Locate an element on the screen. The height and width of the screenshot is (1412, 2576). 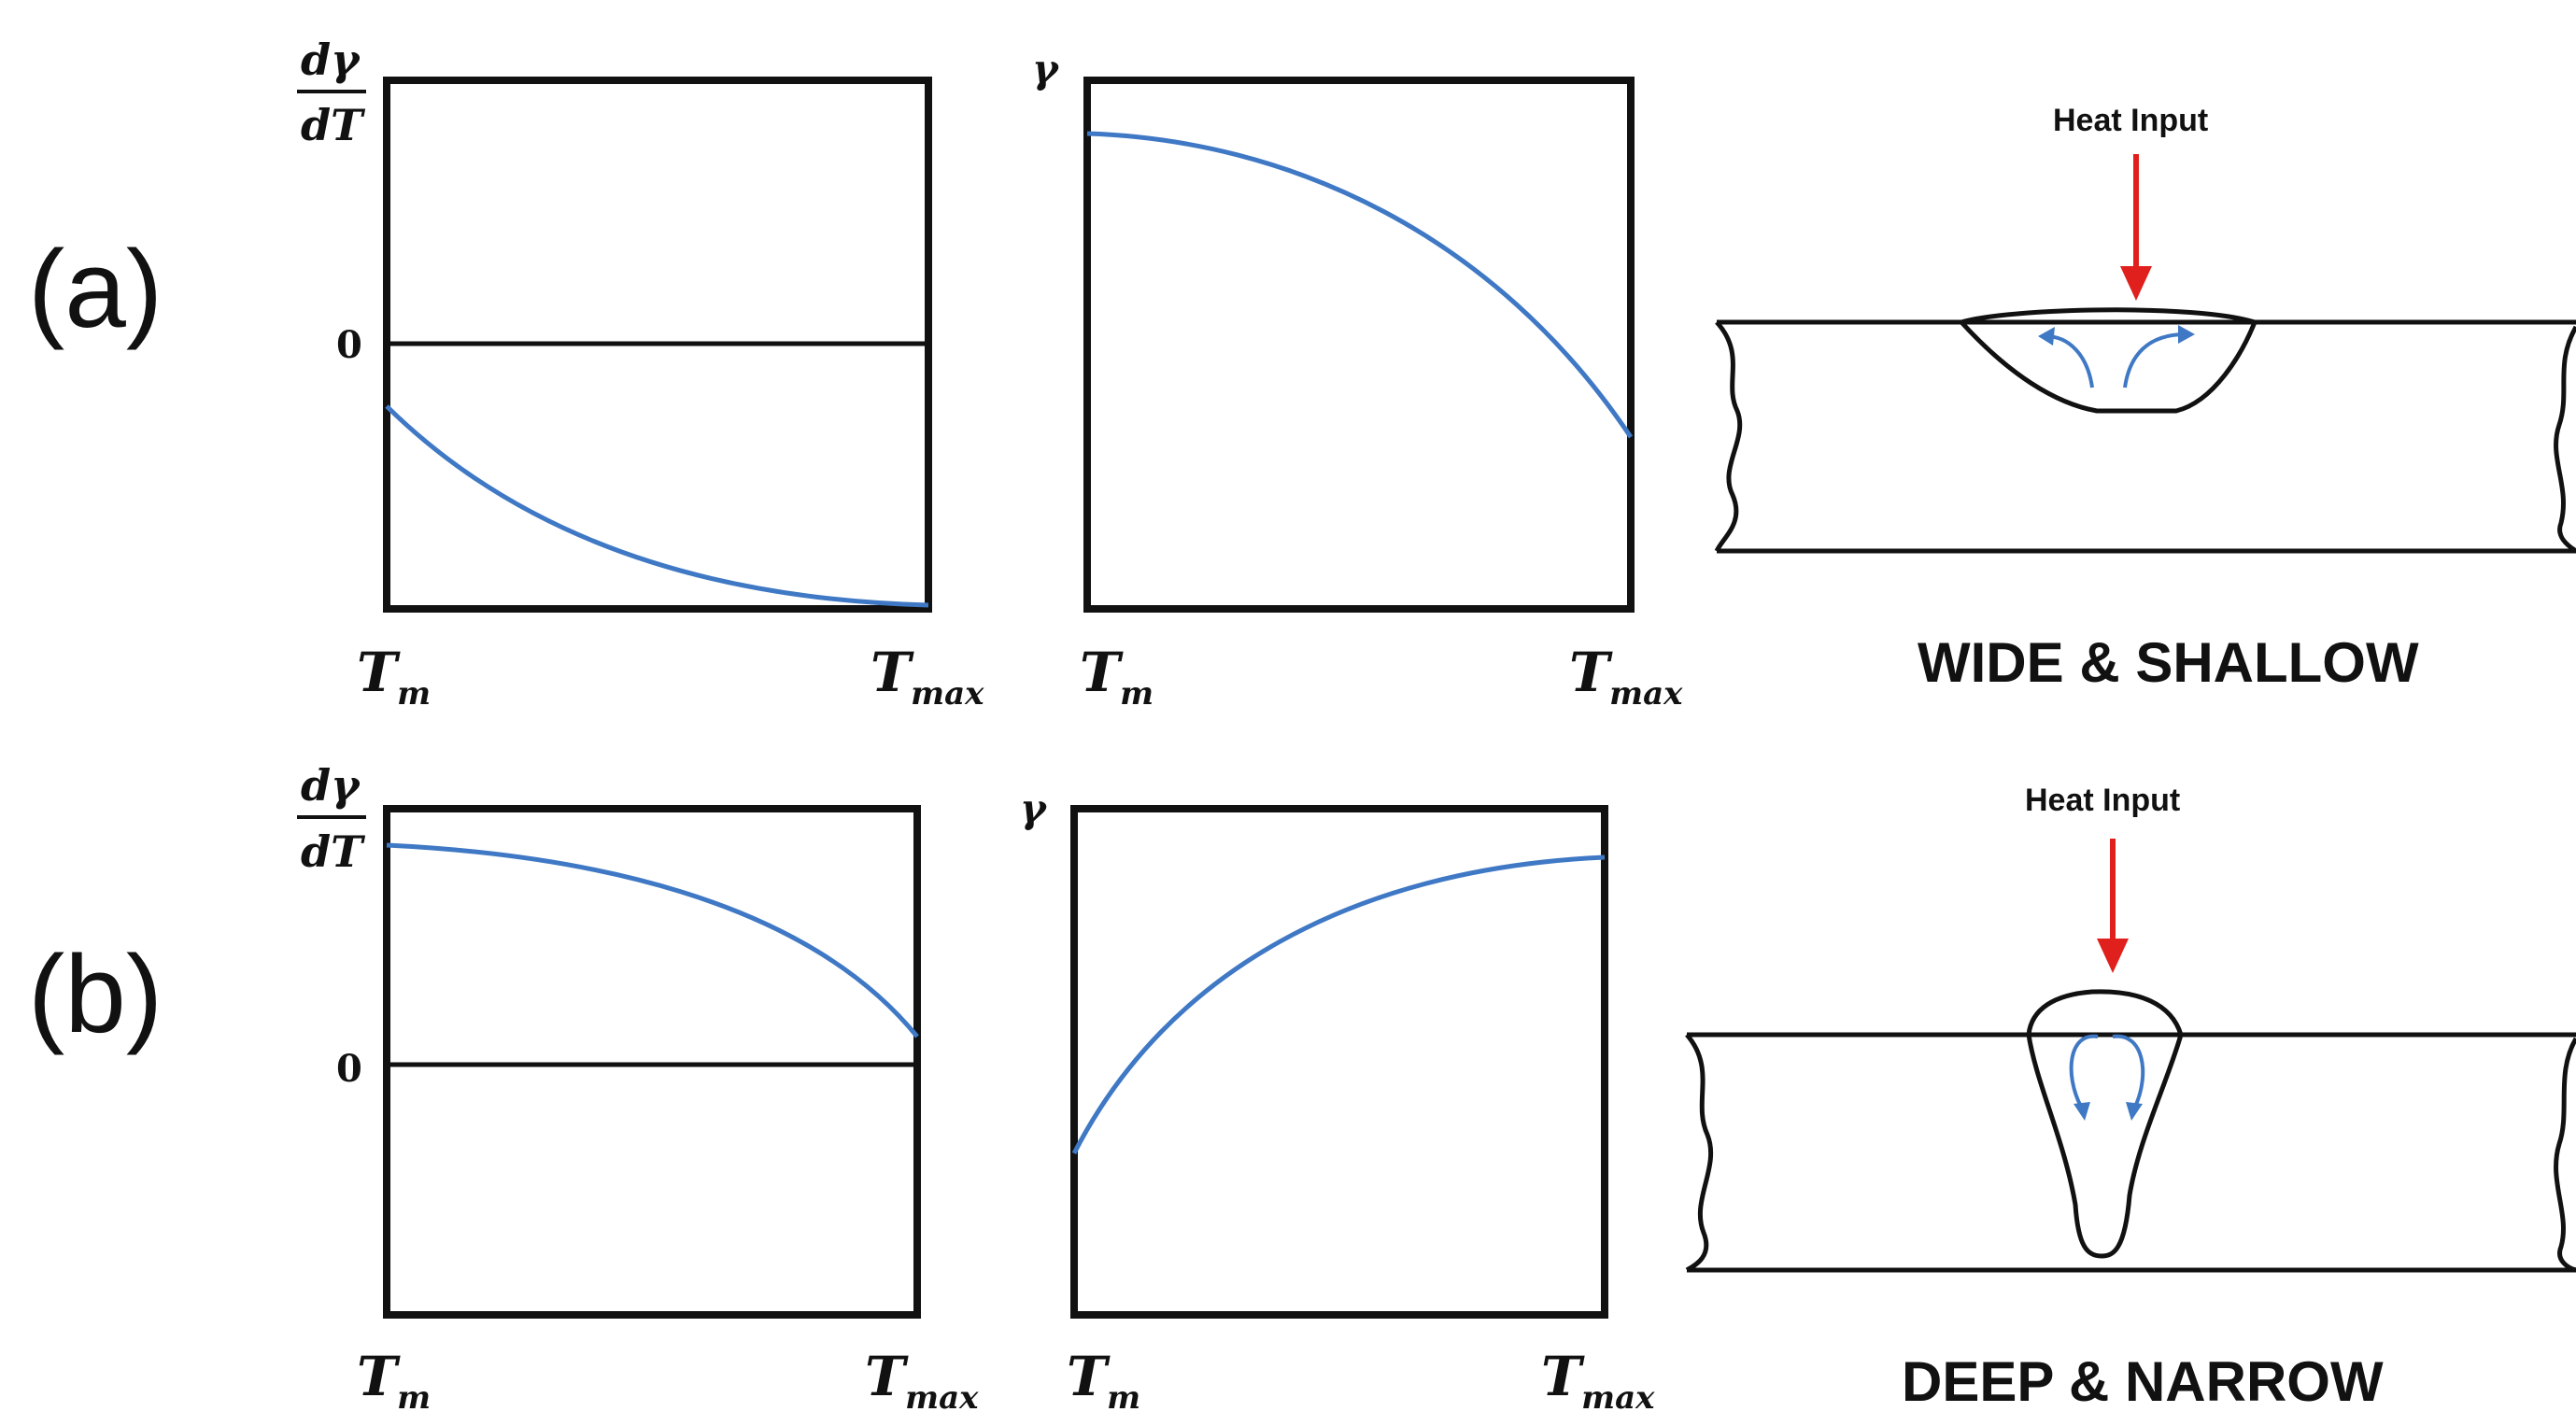
gamma-plot-b: γ Tm Tmax is located at coordinates (1337, 1098).